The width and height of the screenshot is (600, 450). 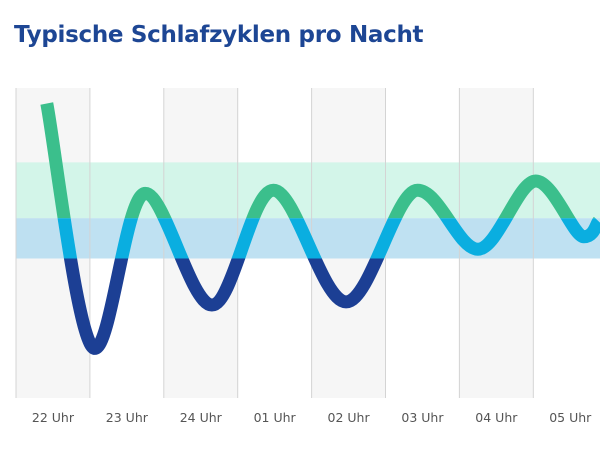 I want to click on chart-title: Typische Schlafzyklen pro Nacht, so click(x=219, y=35).